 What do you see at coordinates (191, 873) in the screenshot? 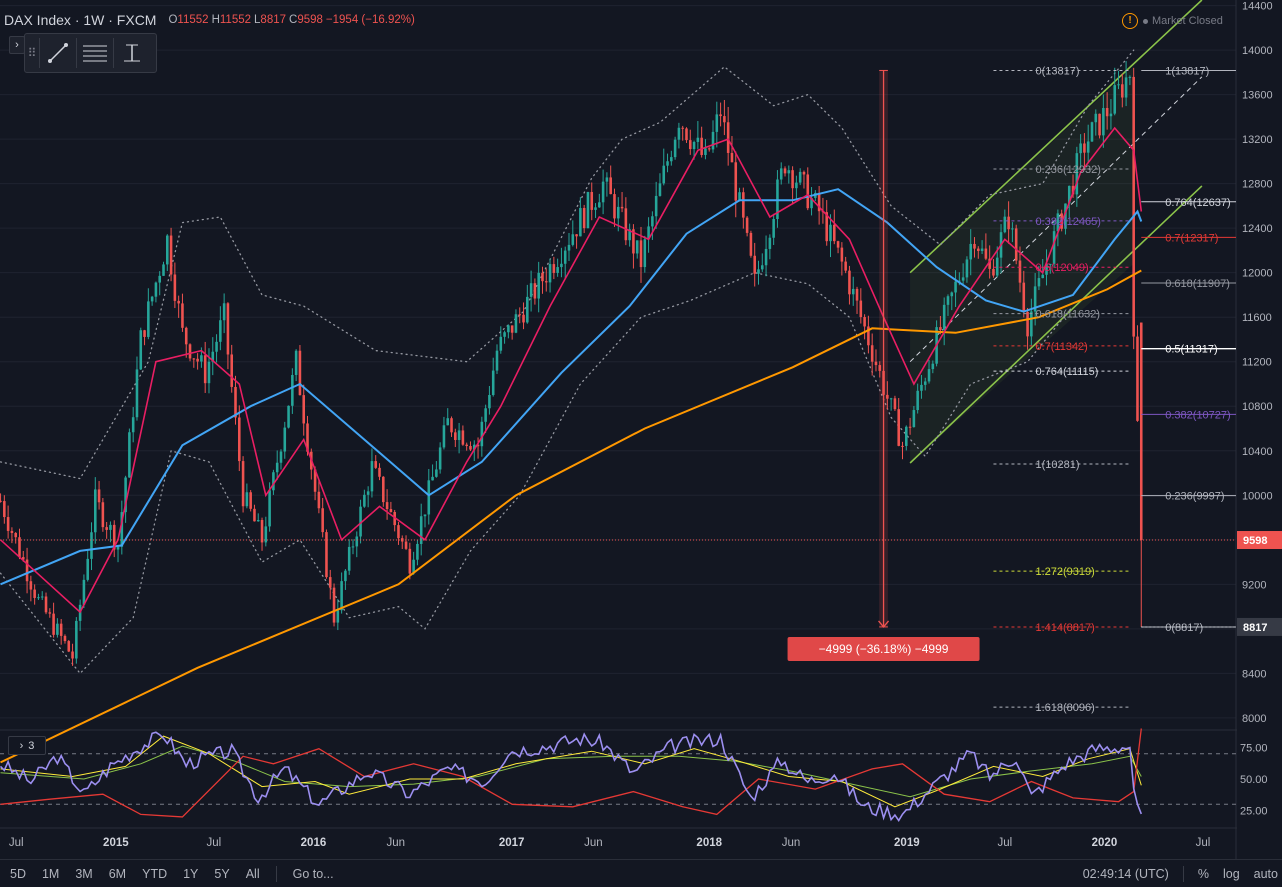
I see `range-button-1y: 1Y` at bounding box center [191, 873].